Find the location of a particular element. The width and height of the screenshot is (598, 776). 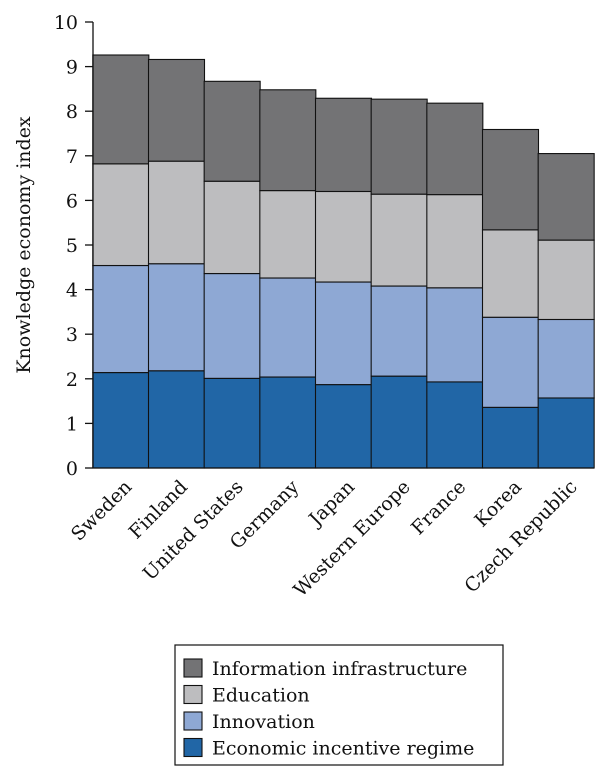

y-tick-label: 6 is located at coordinates (72, 201).